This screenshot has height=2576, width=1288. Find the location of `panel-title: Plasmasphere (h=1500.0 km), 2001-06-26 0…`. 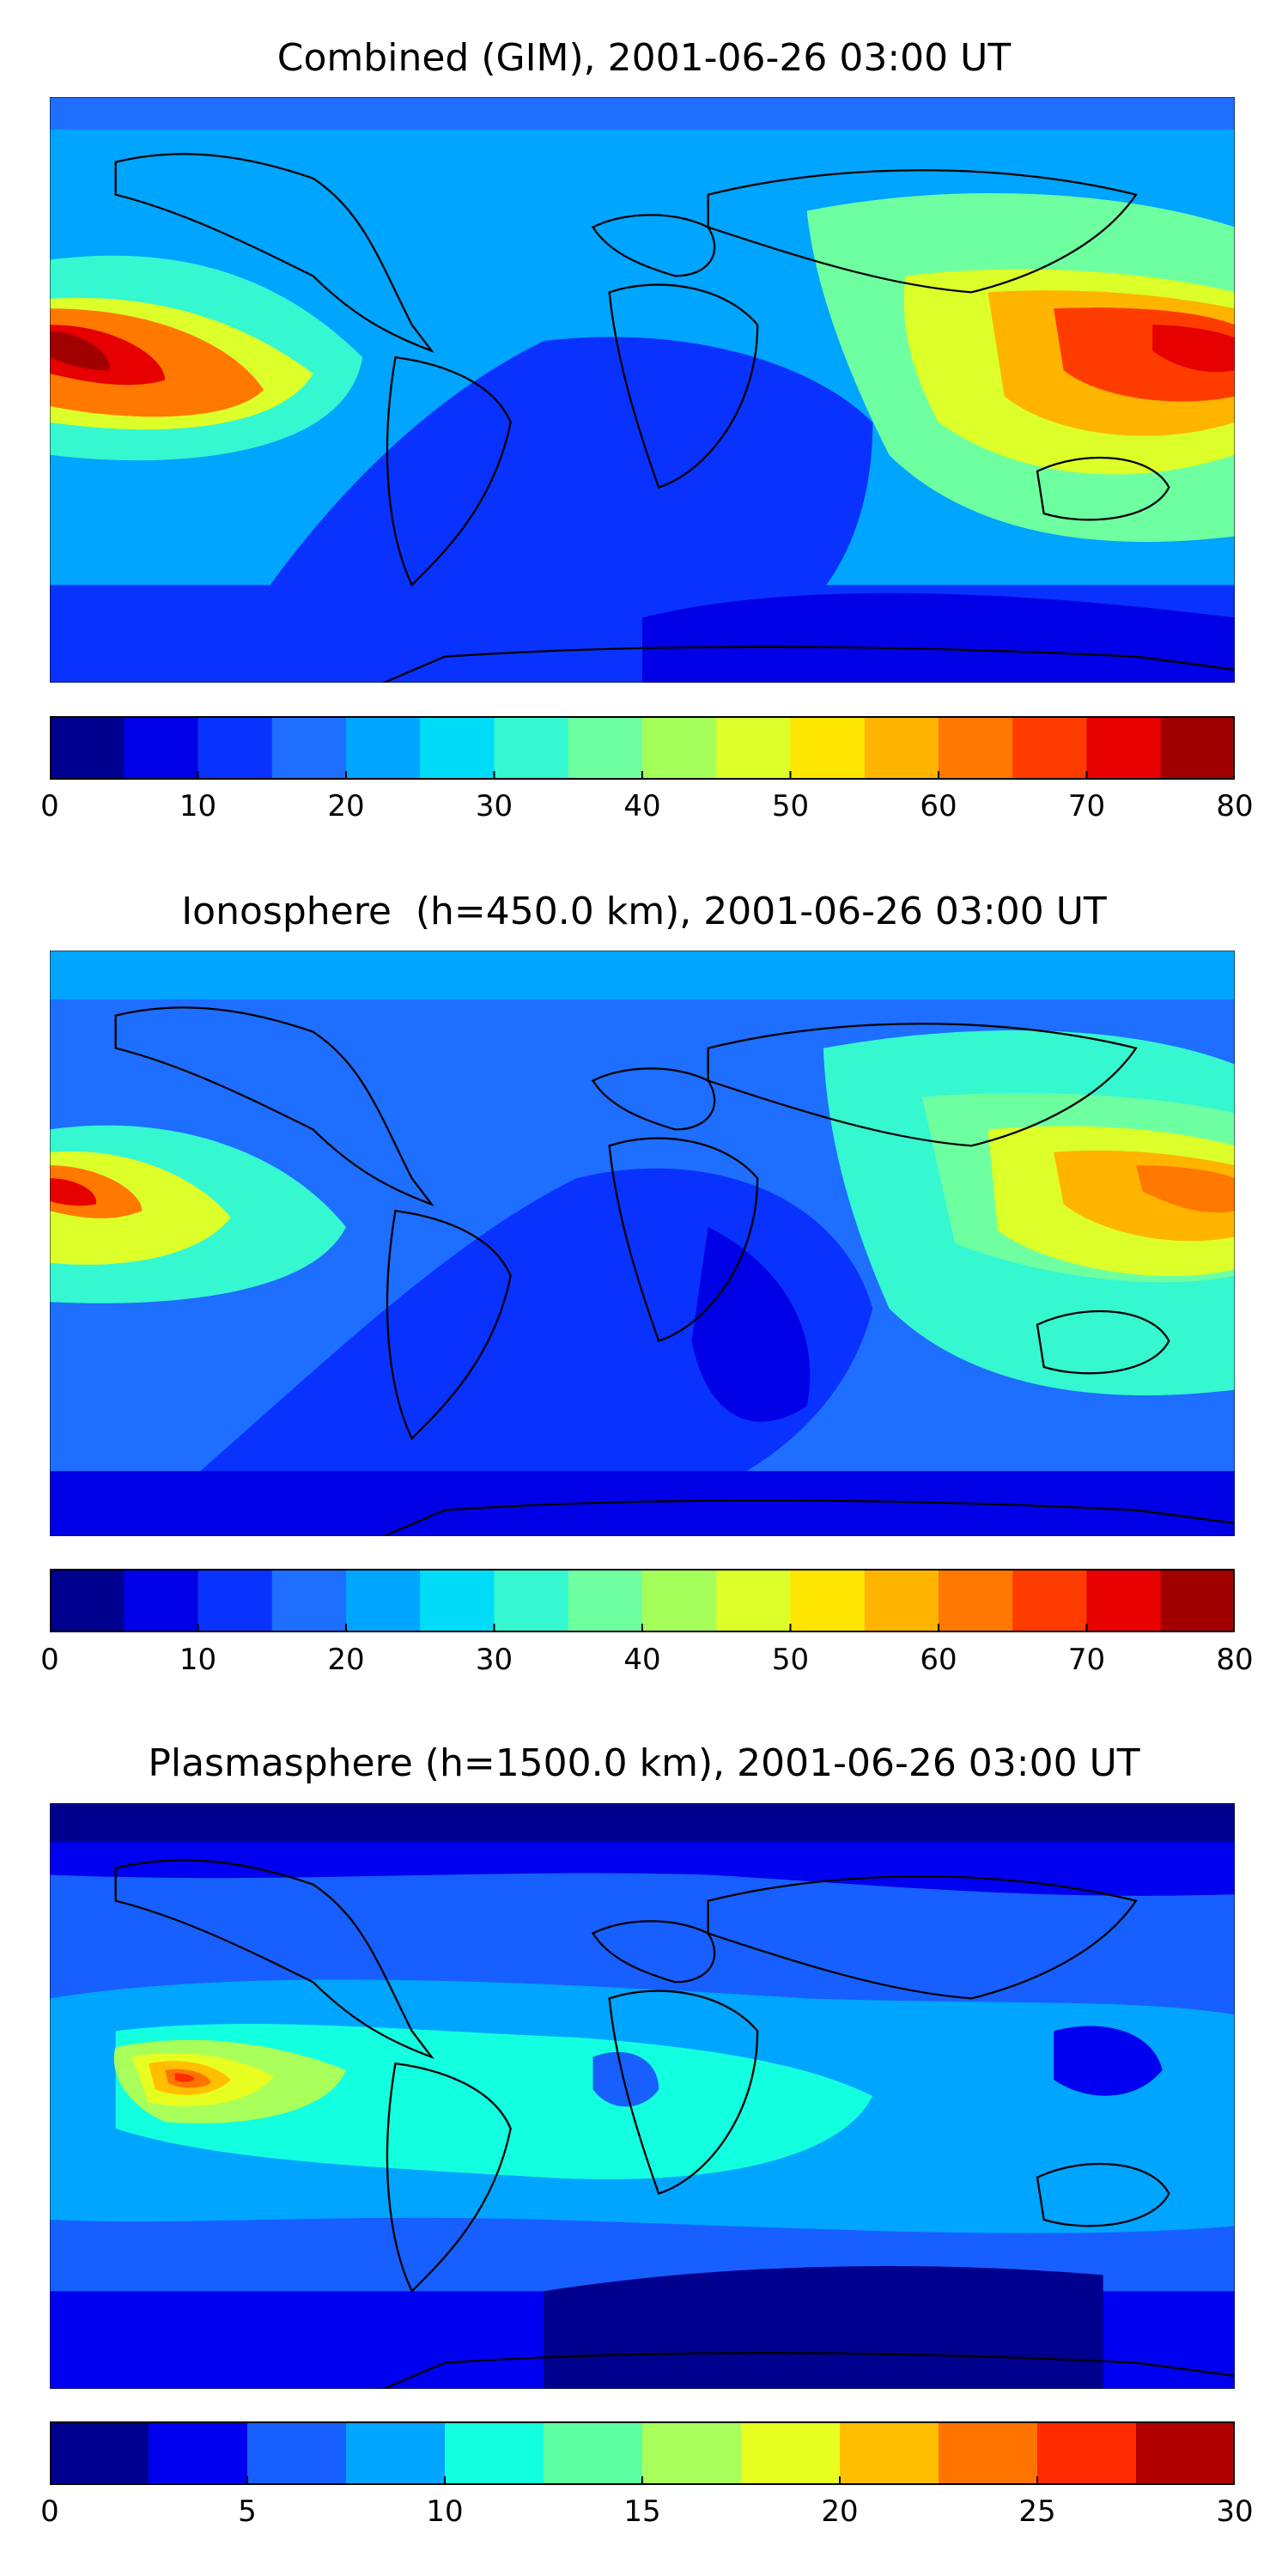

panel-title: Plasmasphere (h=1500.0 km), 2001-06-26 0… is located at coordinates (644, 1763).